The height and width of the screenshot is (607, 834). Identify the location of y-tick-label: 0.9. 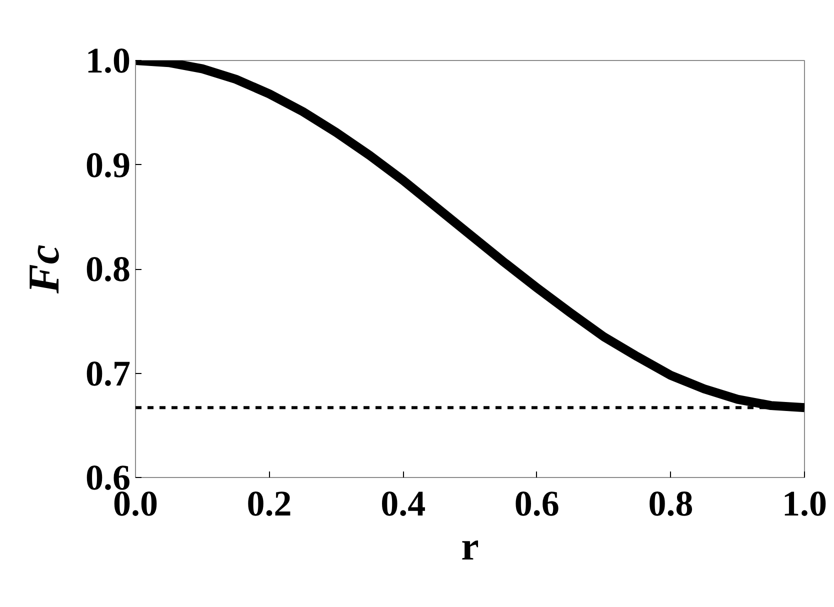
(108, 164).